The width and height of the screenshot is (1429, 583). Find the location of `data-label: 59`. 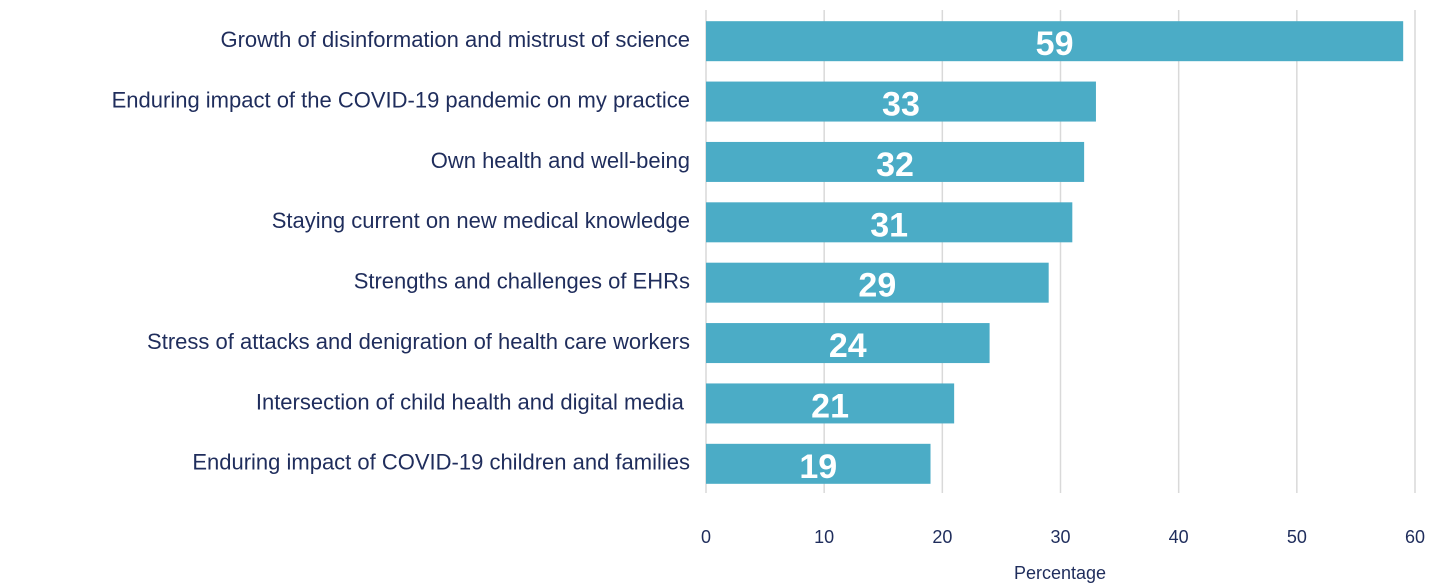

data-label: 59 is located at coordinates (1055, 44).